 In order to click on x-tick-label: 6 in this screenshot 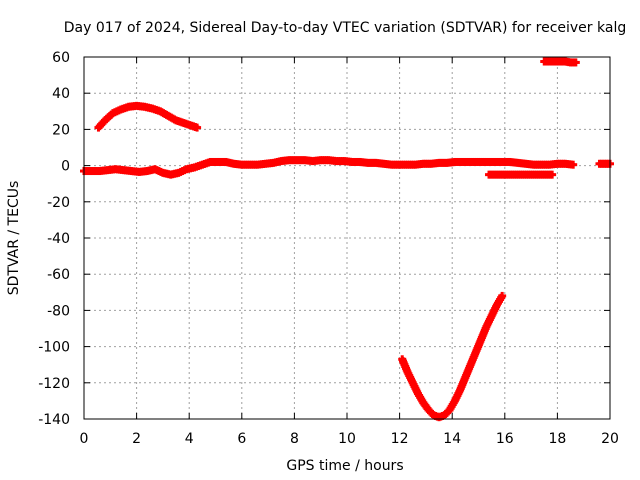, I will do `click(241, 439)`.